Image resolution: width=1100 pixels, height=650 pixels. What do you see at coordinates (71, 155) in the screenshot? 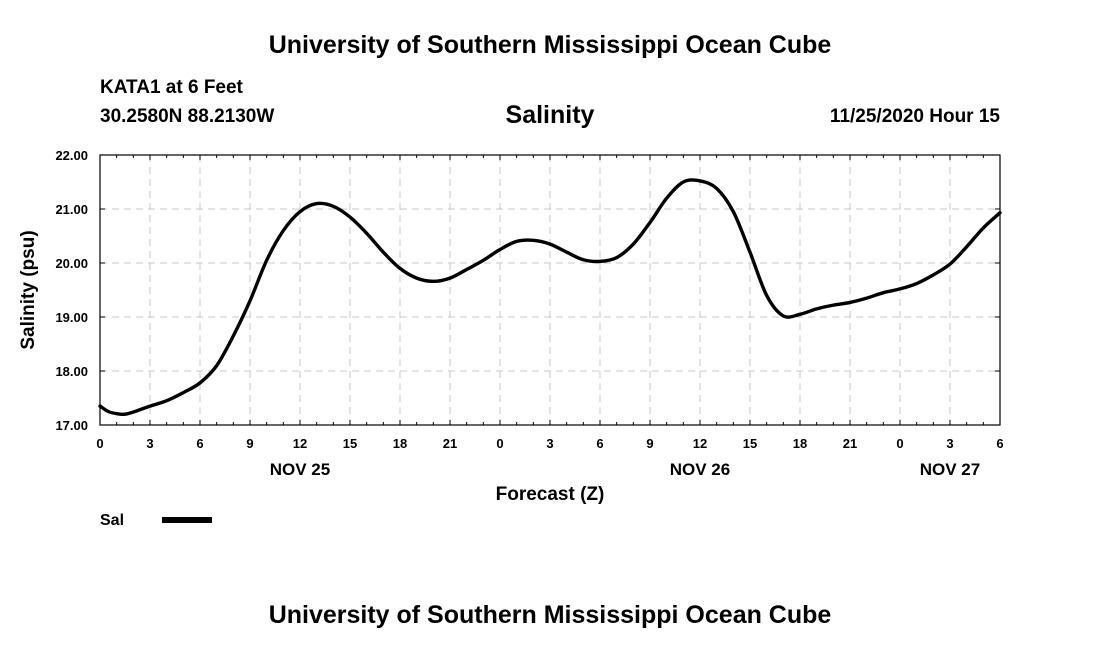
I see `y-tick-label: 22.00` at bounding box center [71, 155].